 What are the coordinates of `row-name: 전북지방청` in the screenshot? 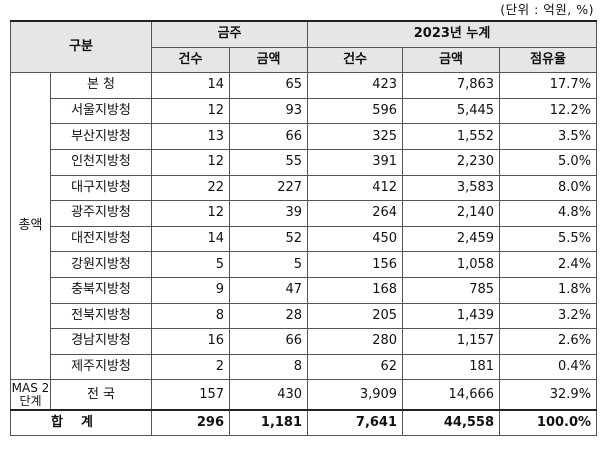 It's located at (101, 316).